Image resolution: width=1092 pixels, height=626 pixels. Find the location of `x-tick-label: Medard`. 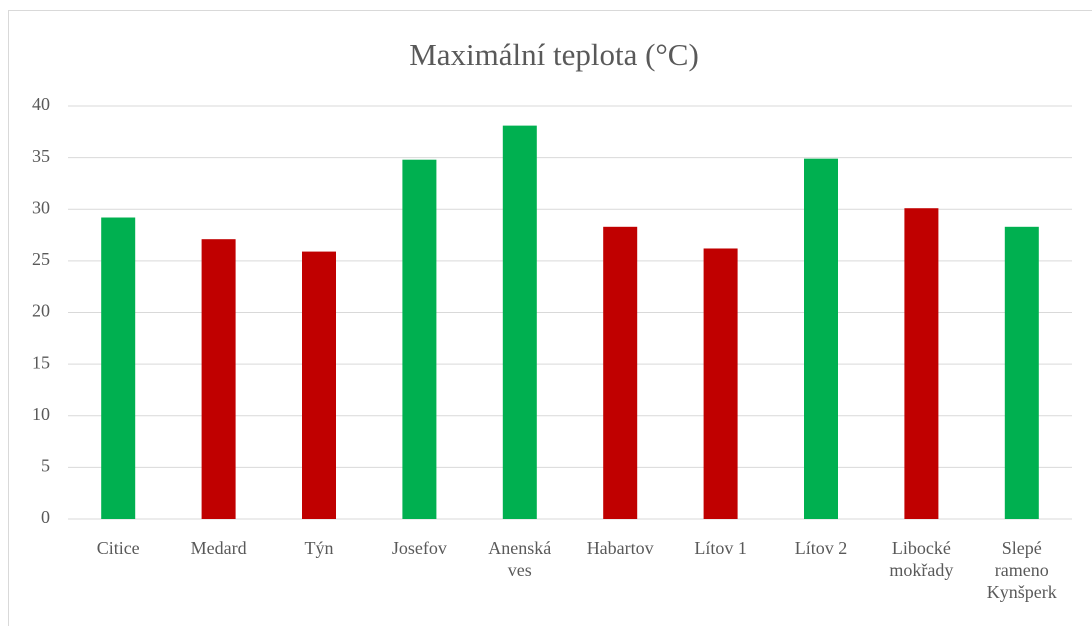

x-tick-label: Medard is located at coordinates (218, 548).